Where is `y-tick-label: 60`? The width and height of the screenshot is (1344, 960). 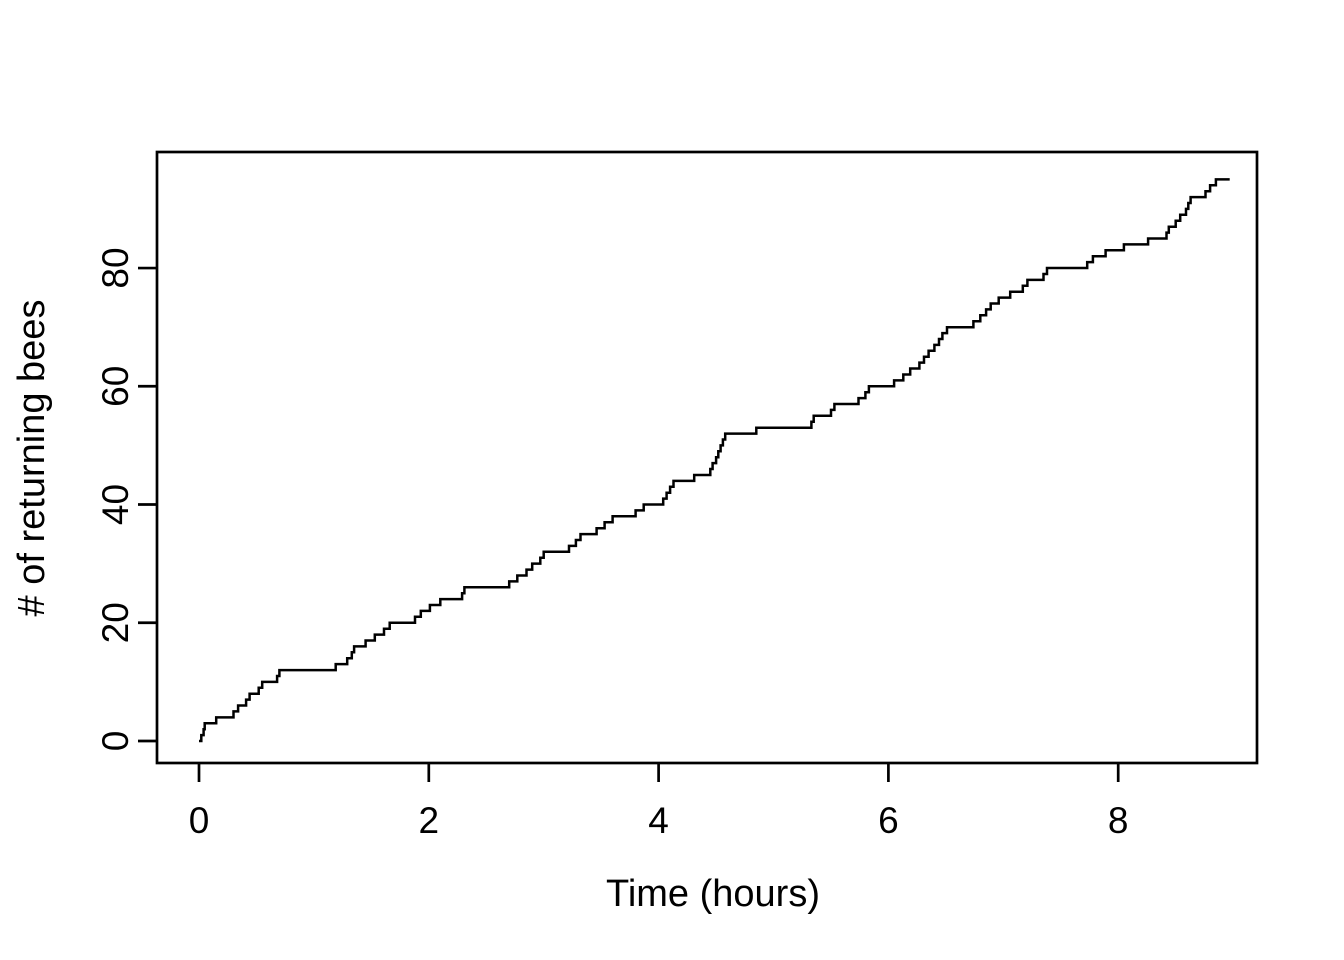
y-tick-label: 60 is located at coordinates (115, 386).